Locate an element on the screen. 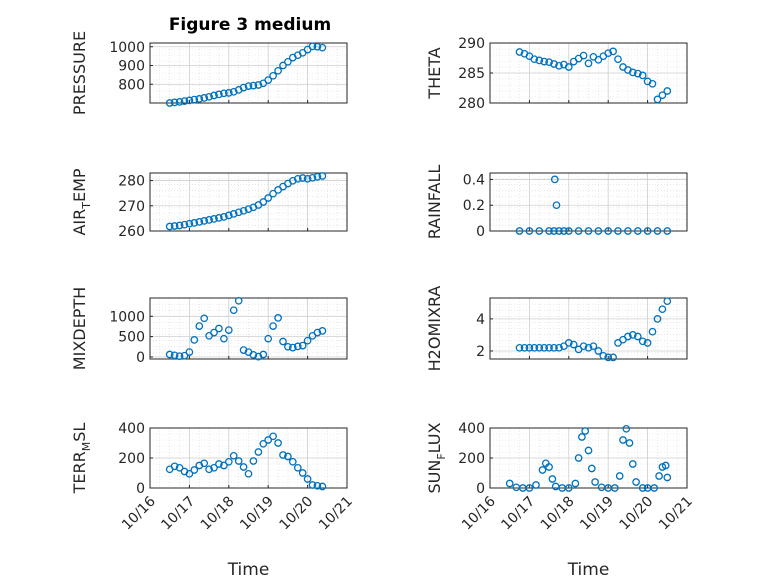 This screenshot has height=583, width=778. y-axis-label: H2OMIXRA is located at coordinates (434, 329).